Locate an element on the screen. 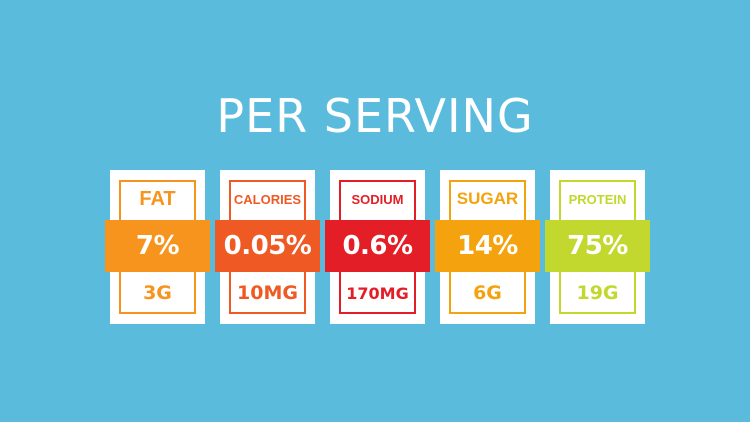 The width and height of the screenshot is (750, 422). nutrient-amount: 6G is located at coordinates (487, 293).